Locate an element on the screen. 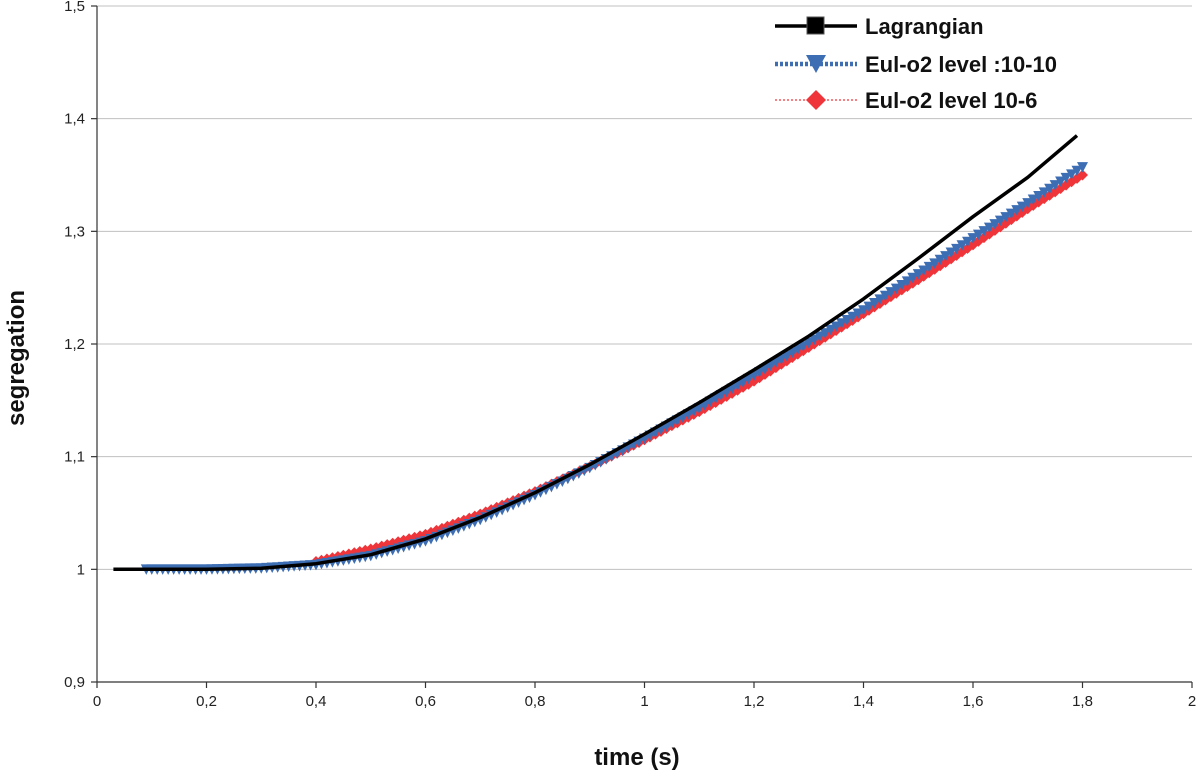  legend-marker-square is located at coordinates (815, 25).